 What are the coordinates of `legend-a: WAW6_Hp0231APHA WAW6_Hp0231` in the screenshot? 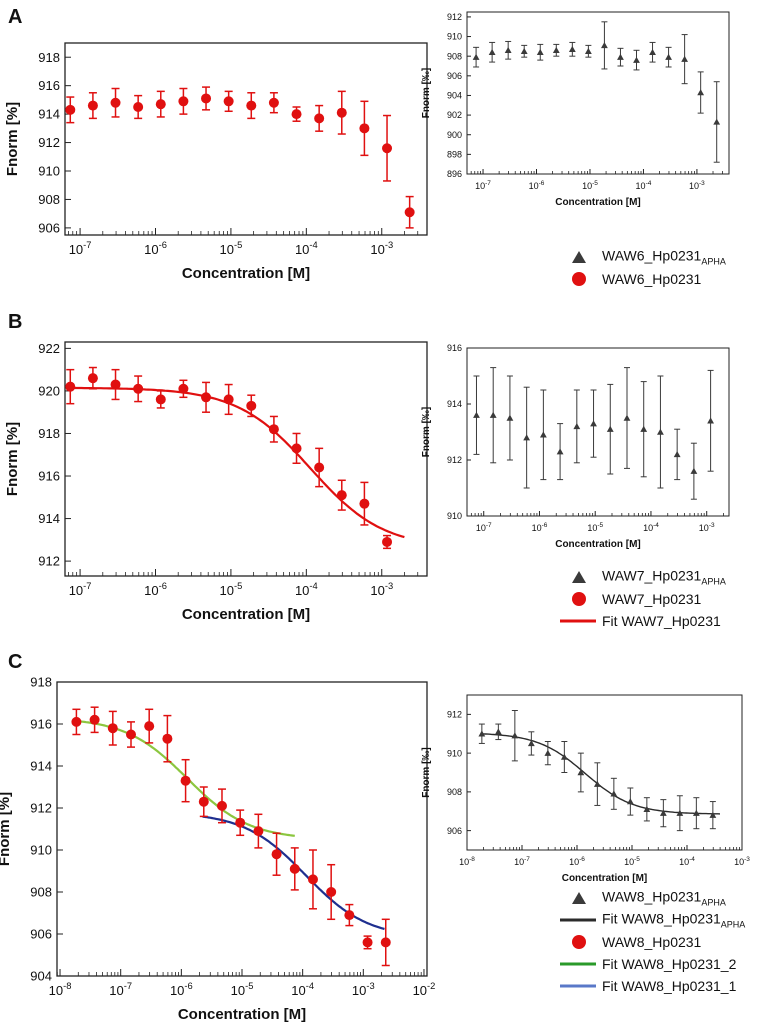 It's located at (657, 268).